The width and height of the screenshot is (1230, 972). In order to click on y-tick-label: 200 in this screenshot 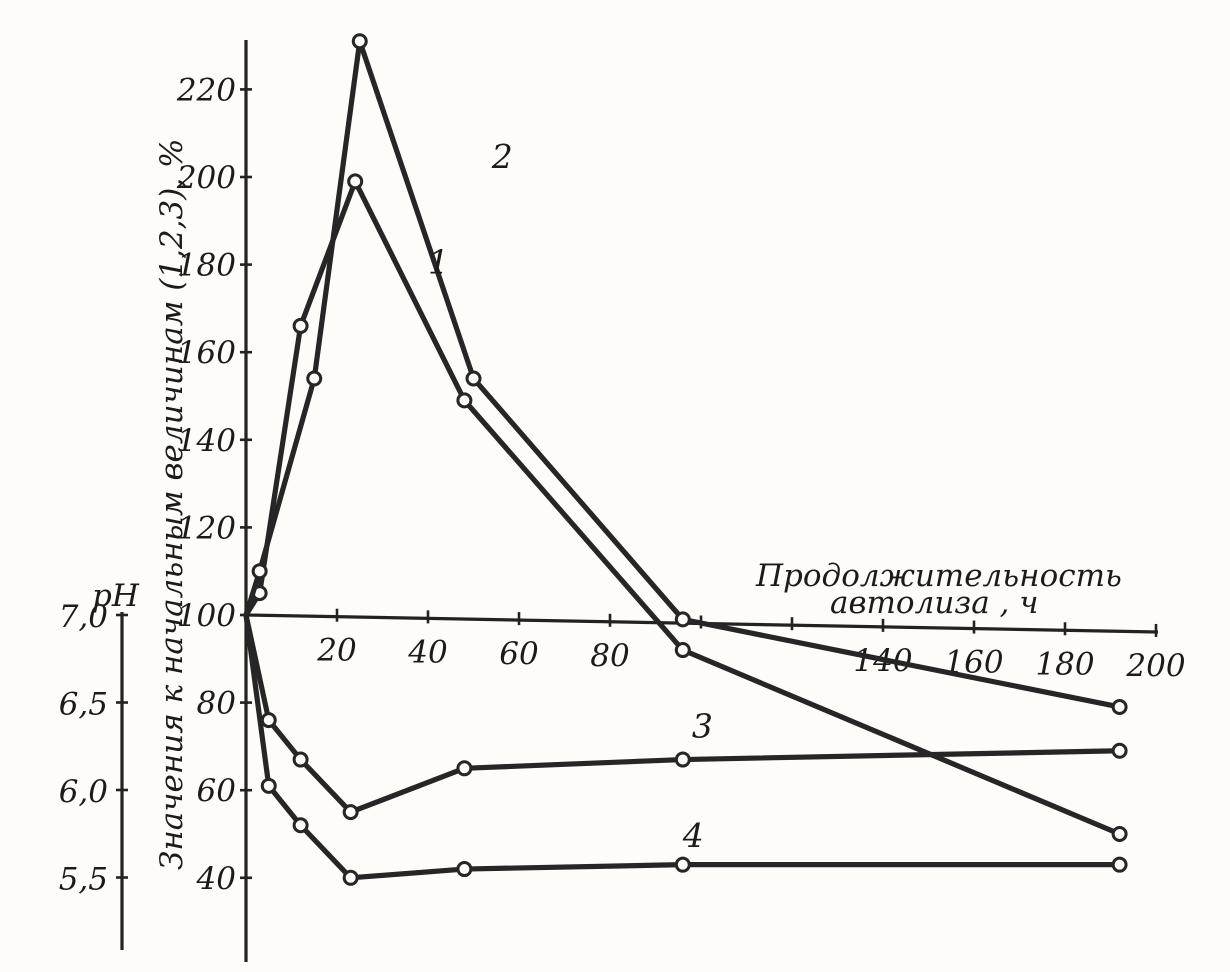, I will do `click(206, 178)`.